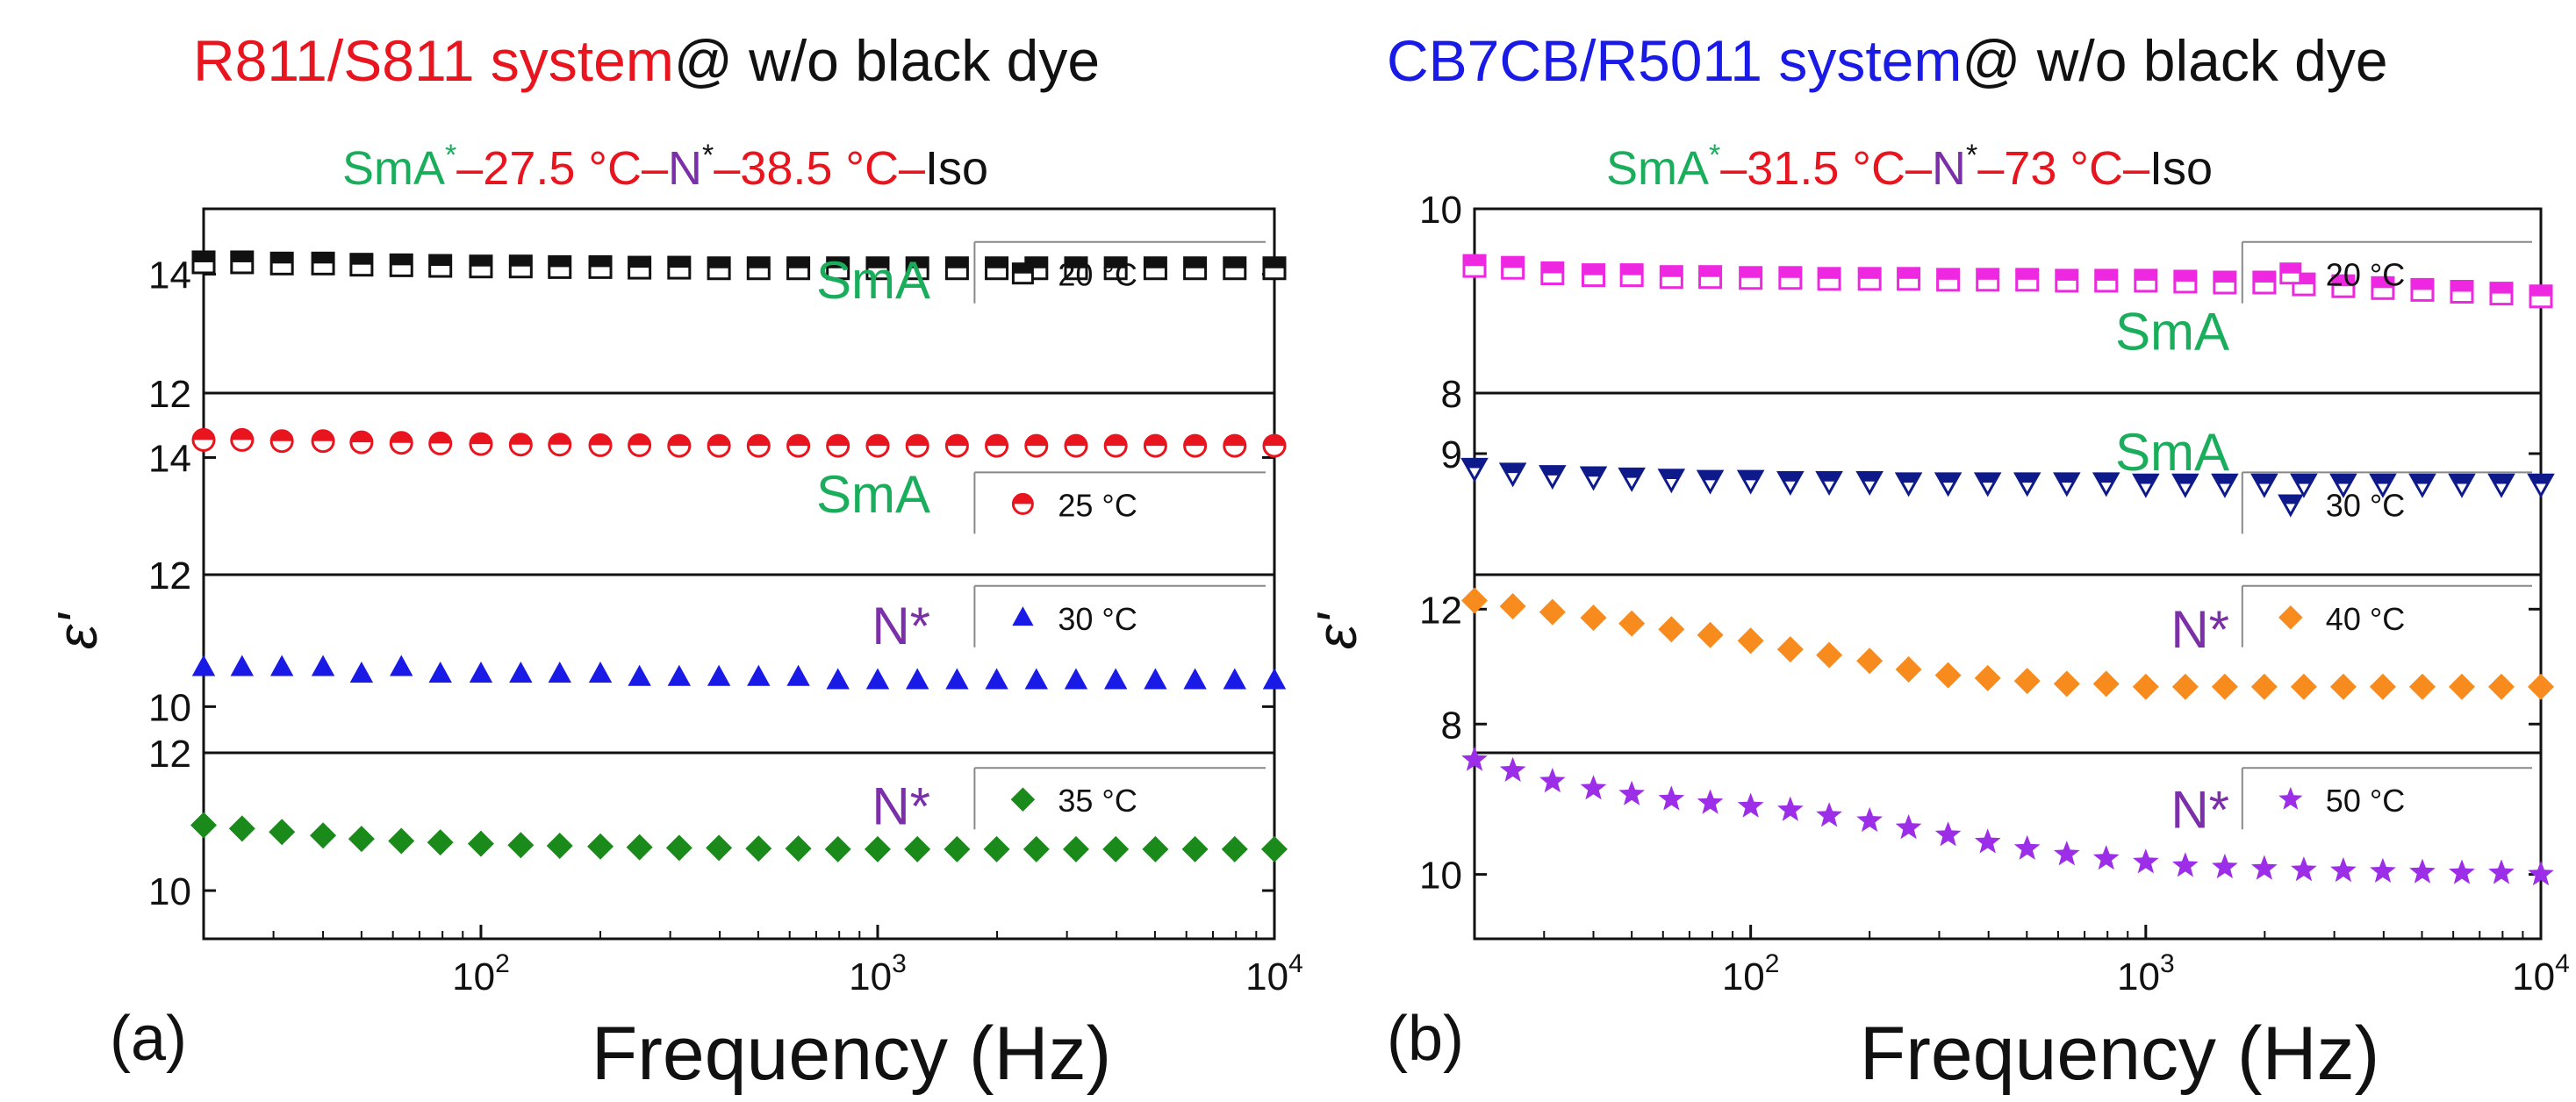 The width and height of the screenshot is (2576, 1102). What do you see at coordinates (2387, 616) in the screenshot?
I see `legend: 40 °C` at bounding box center [2387, 616].